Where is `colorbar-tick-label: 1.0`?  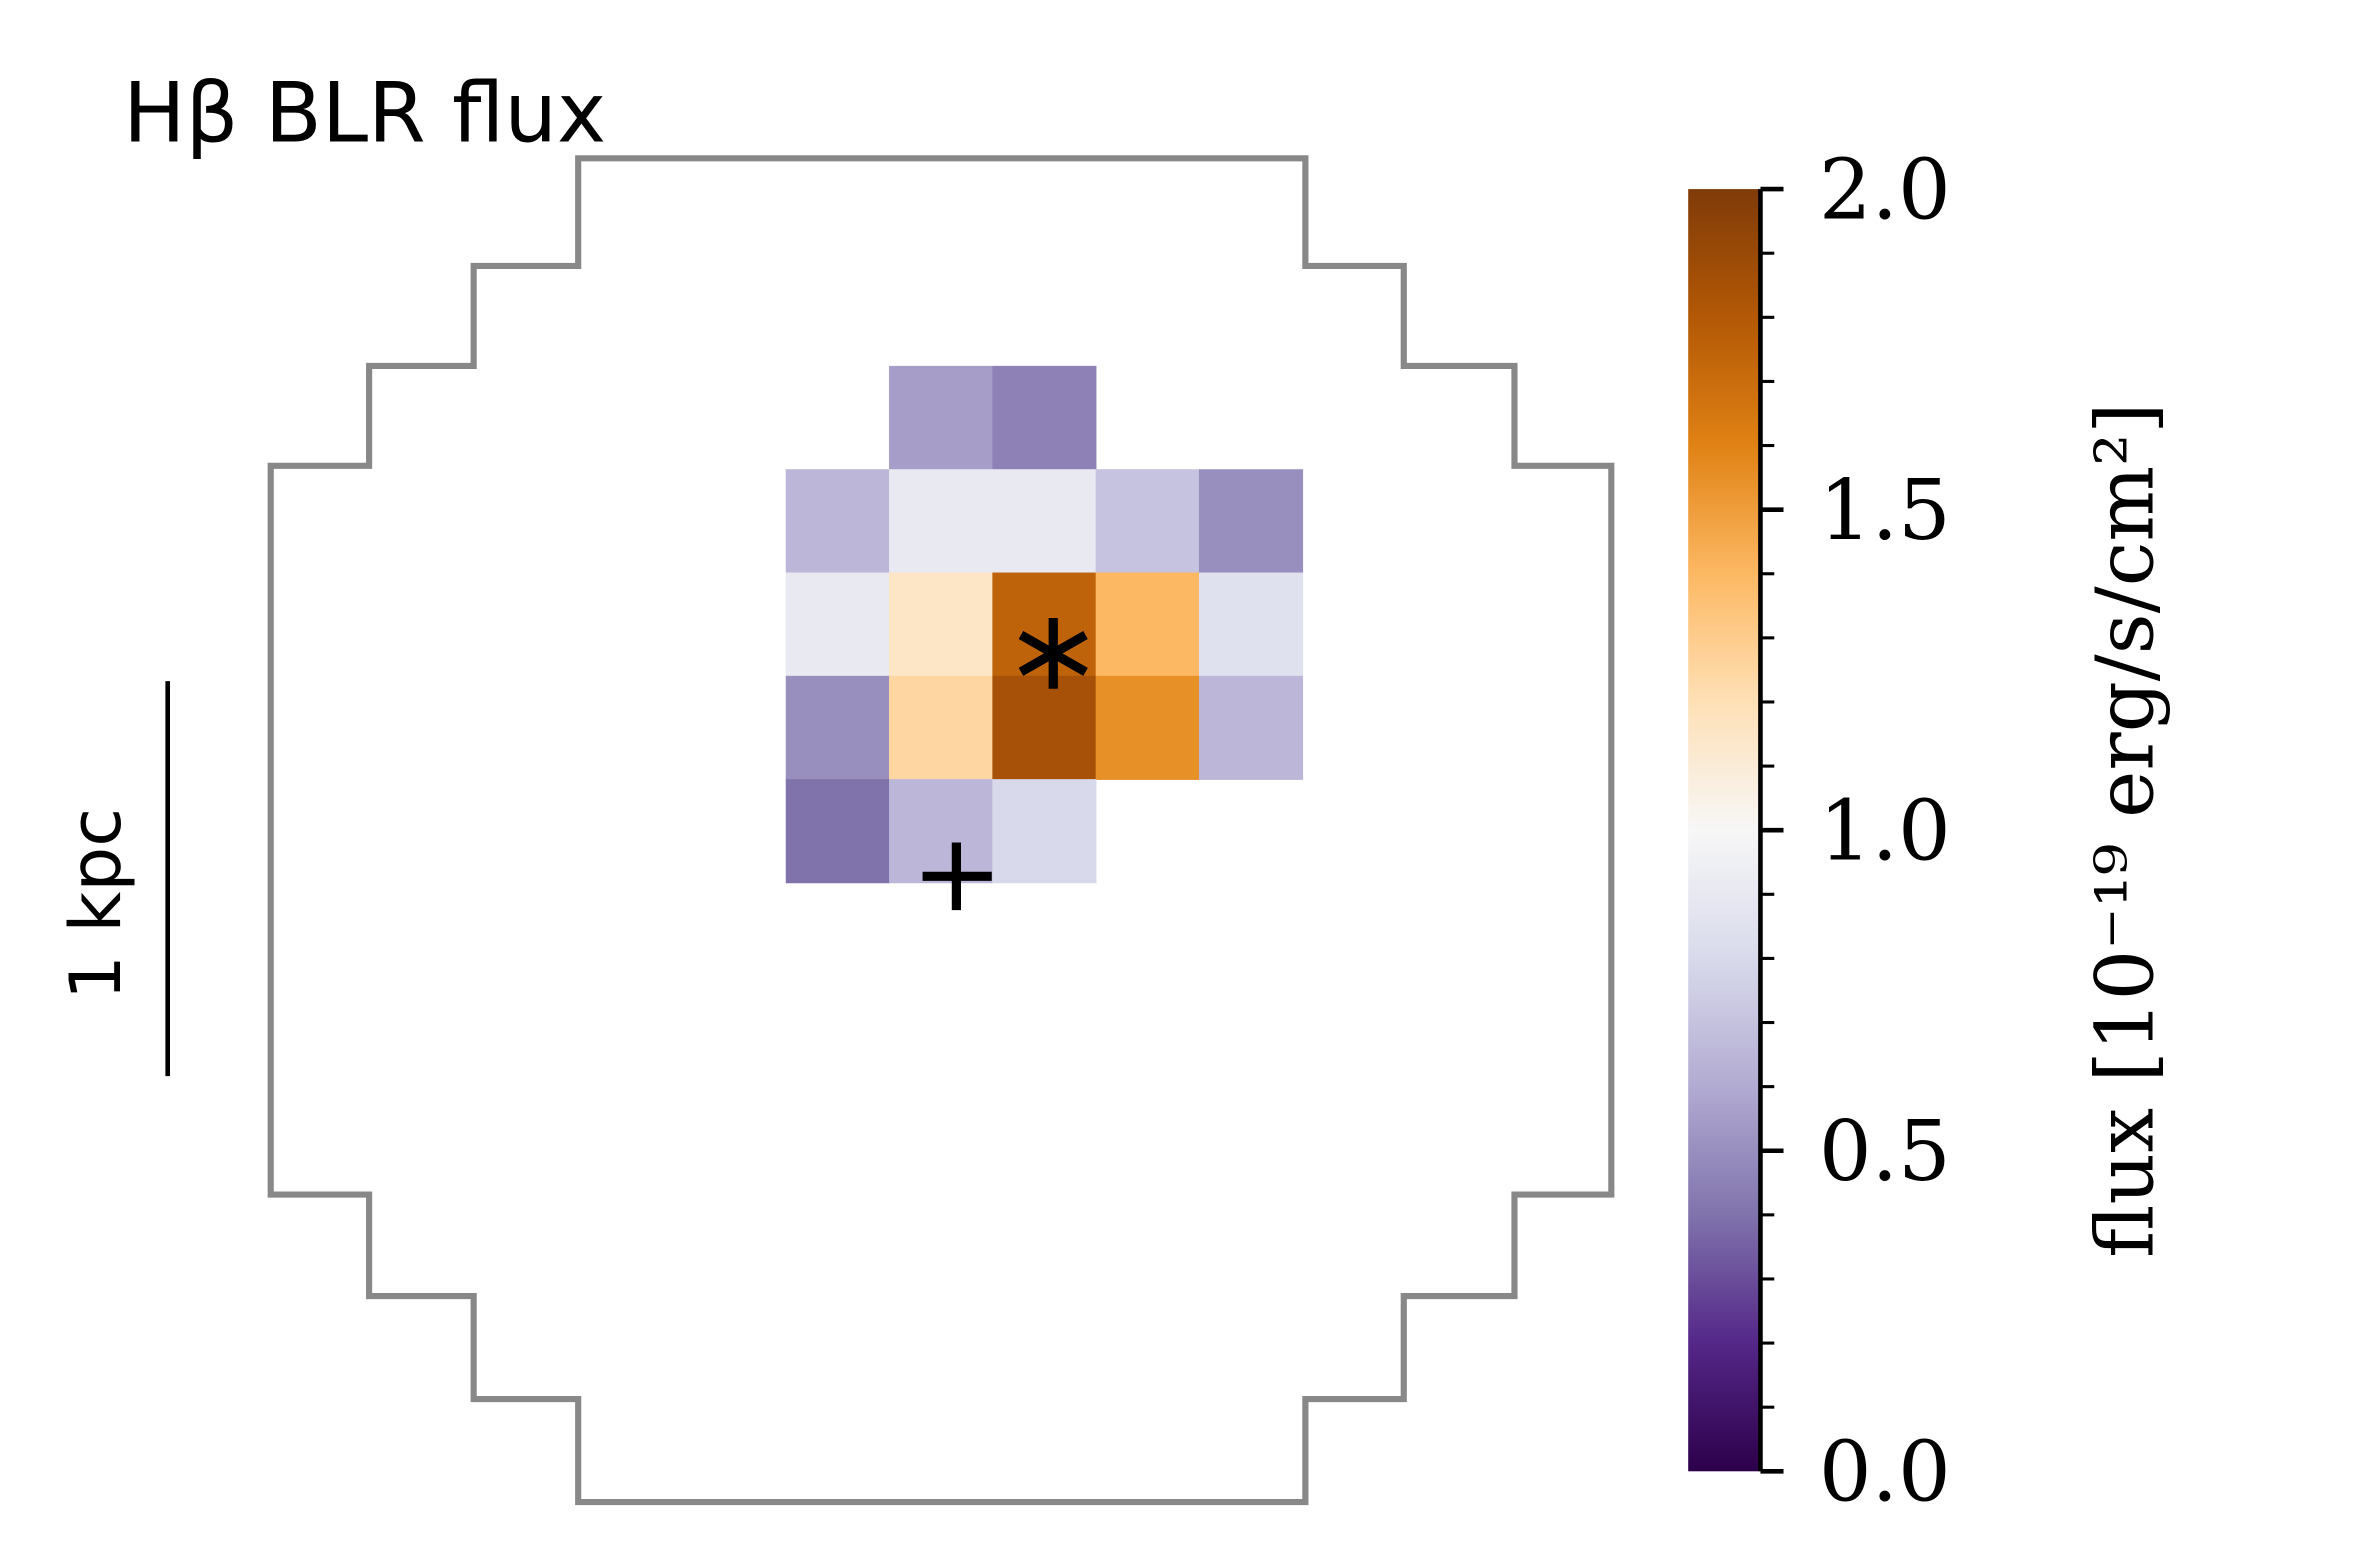
colorbar-tick-label: 1.0 is located at coordinates (1885, 830).